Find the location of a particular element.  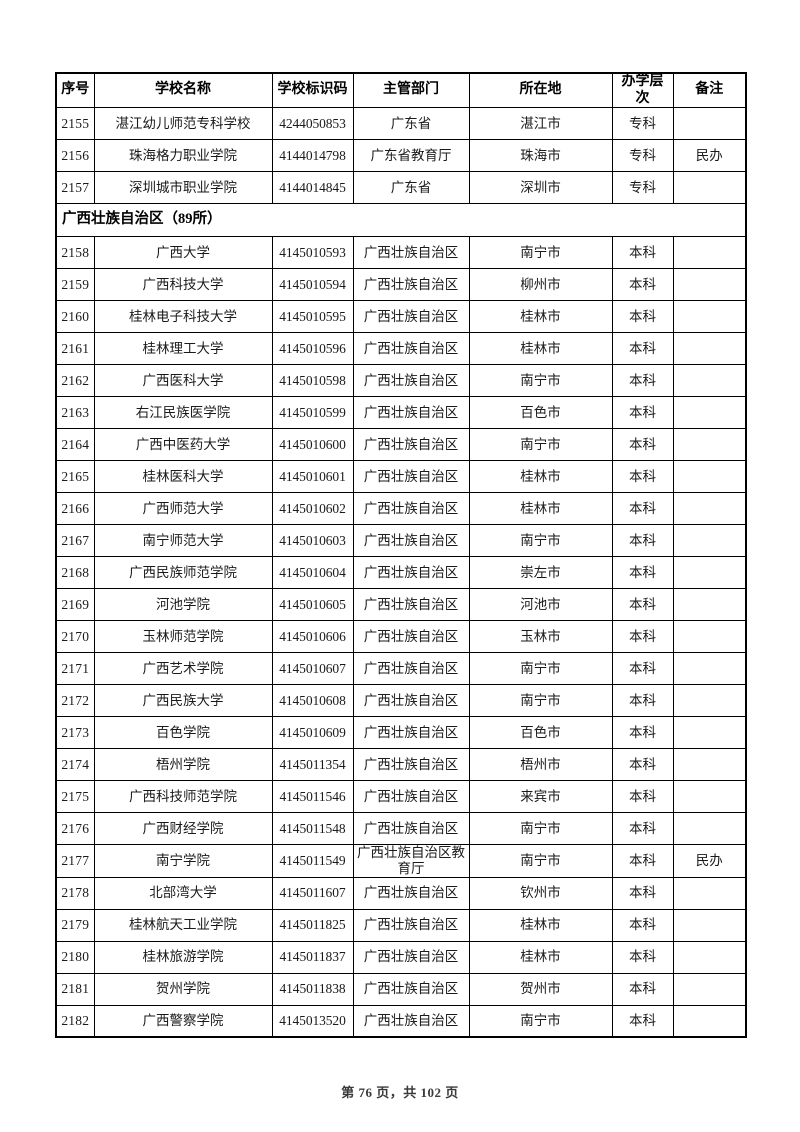

cell-code: 4145011837 is located at coordinates (312, 957).